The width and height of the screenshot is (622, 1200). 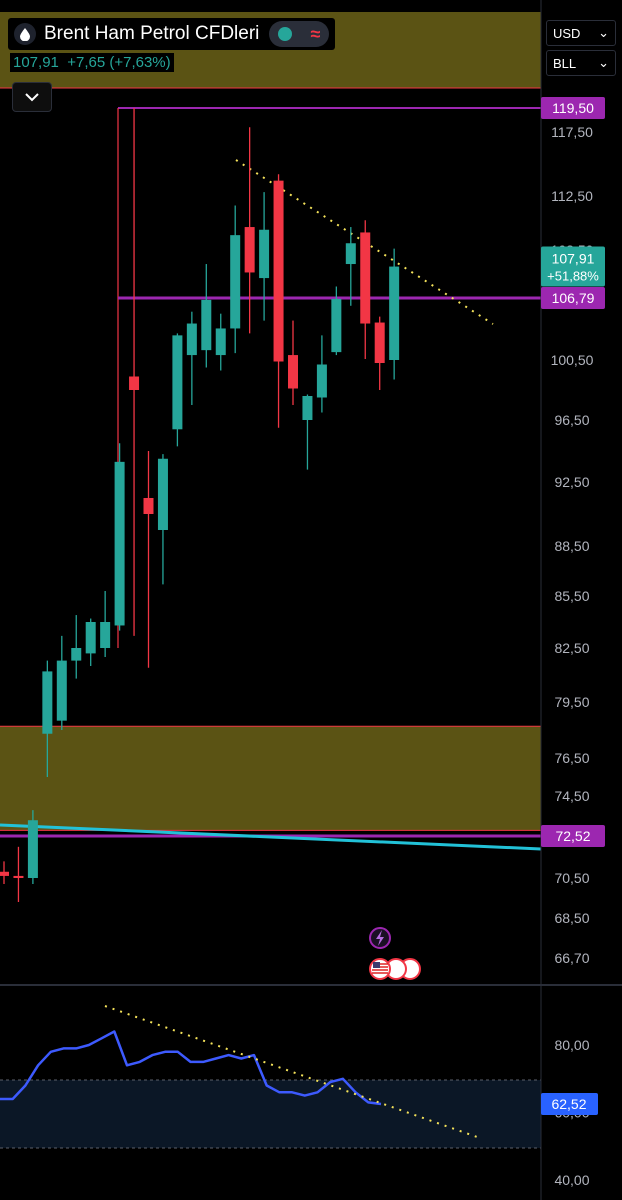 I want to click on axis-tick-10: 76,50, so click(x=571, y=758).